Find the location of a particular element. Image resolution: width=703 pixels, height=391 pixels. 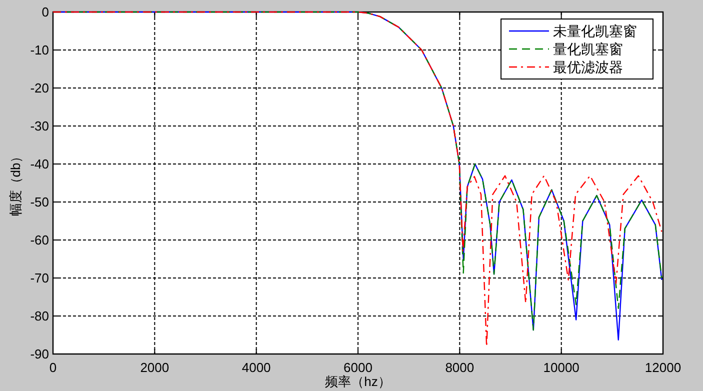

y-tick-label: -10 is located at coordinates (39, 50).